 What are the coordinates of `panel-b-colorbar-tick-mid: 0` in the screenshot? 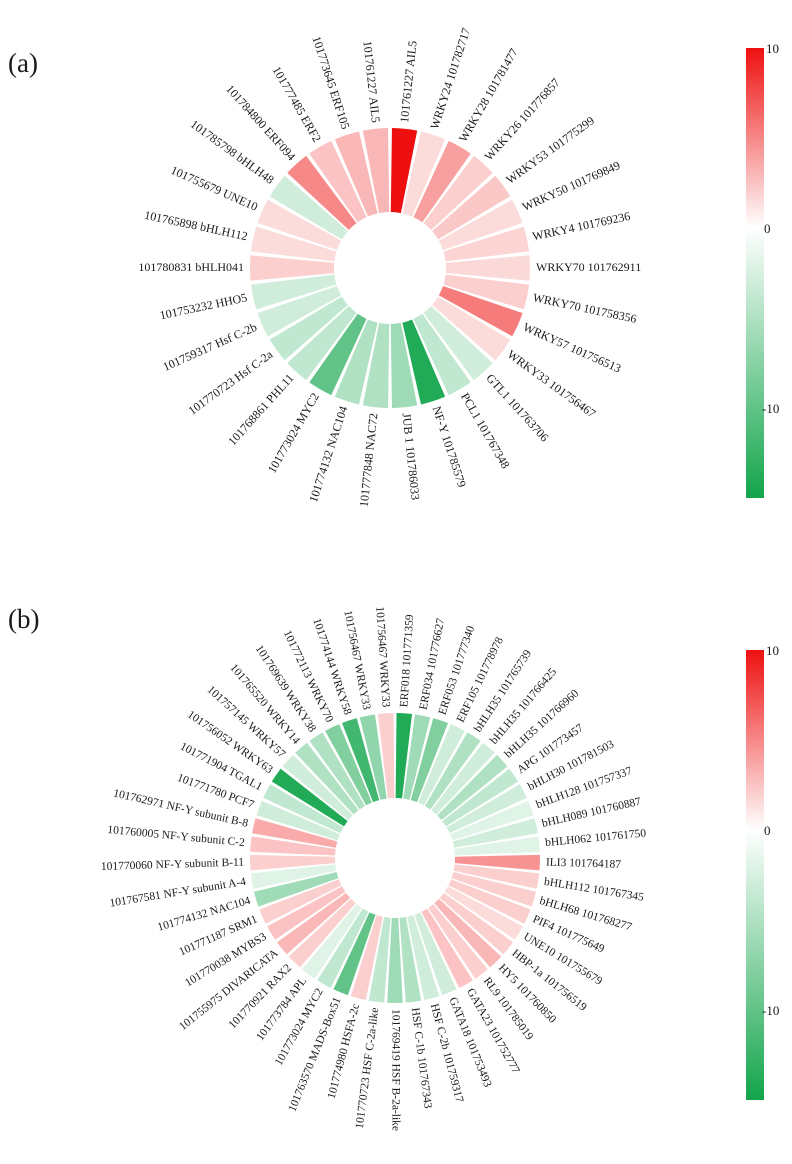 It's located at (767, 830).